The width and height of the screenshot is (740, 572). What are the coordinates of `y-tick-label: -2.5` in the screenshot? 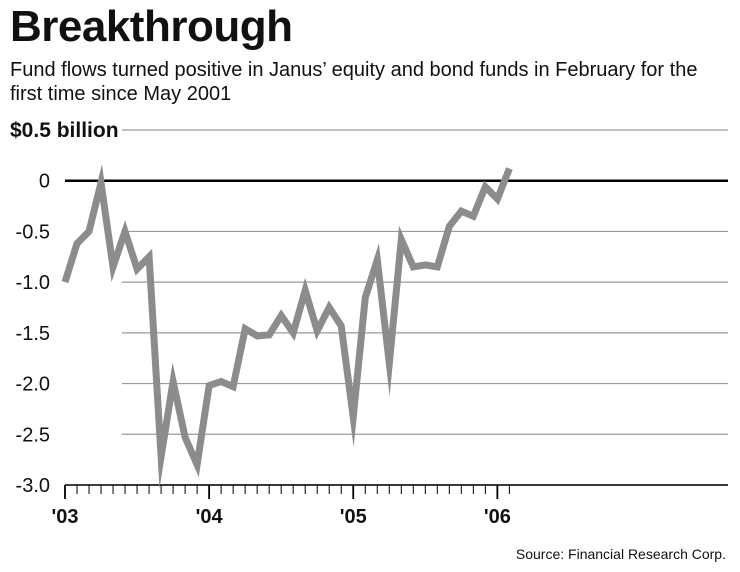 It's located at (33, 435).